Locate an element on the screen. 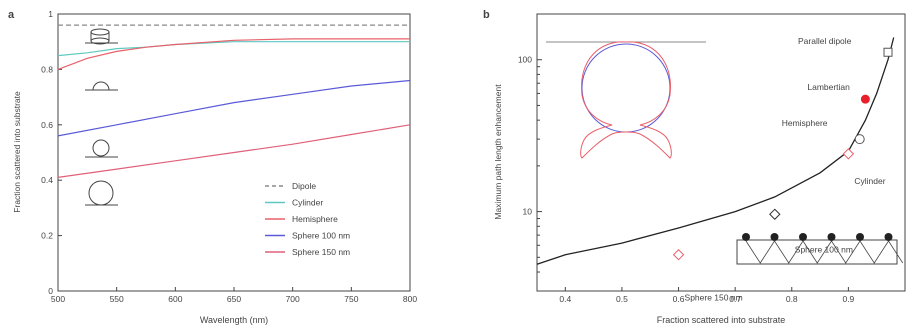 This screenshot has height=333, width=911. point-sphere-100-nm-label: Sphere 100 nm is located at coordinates (824, 249).